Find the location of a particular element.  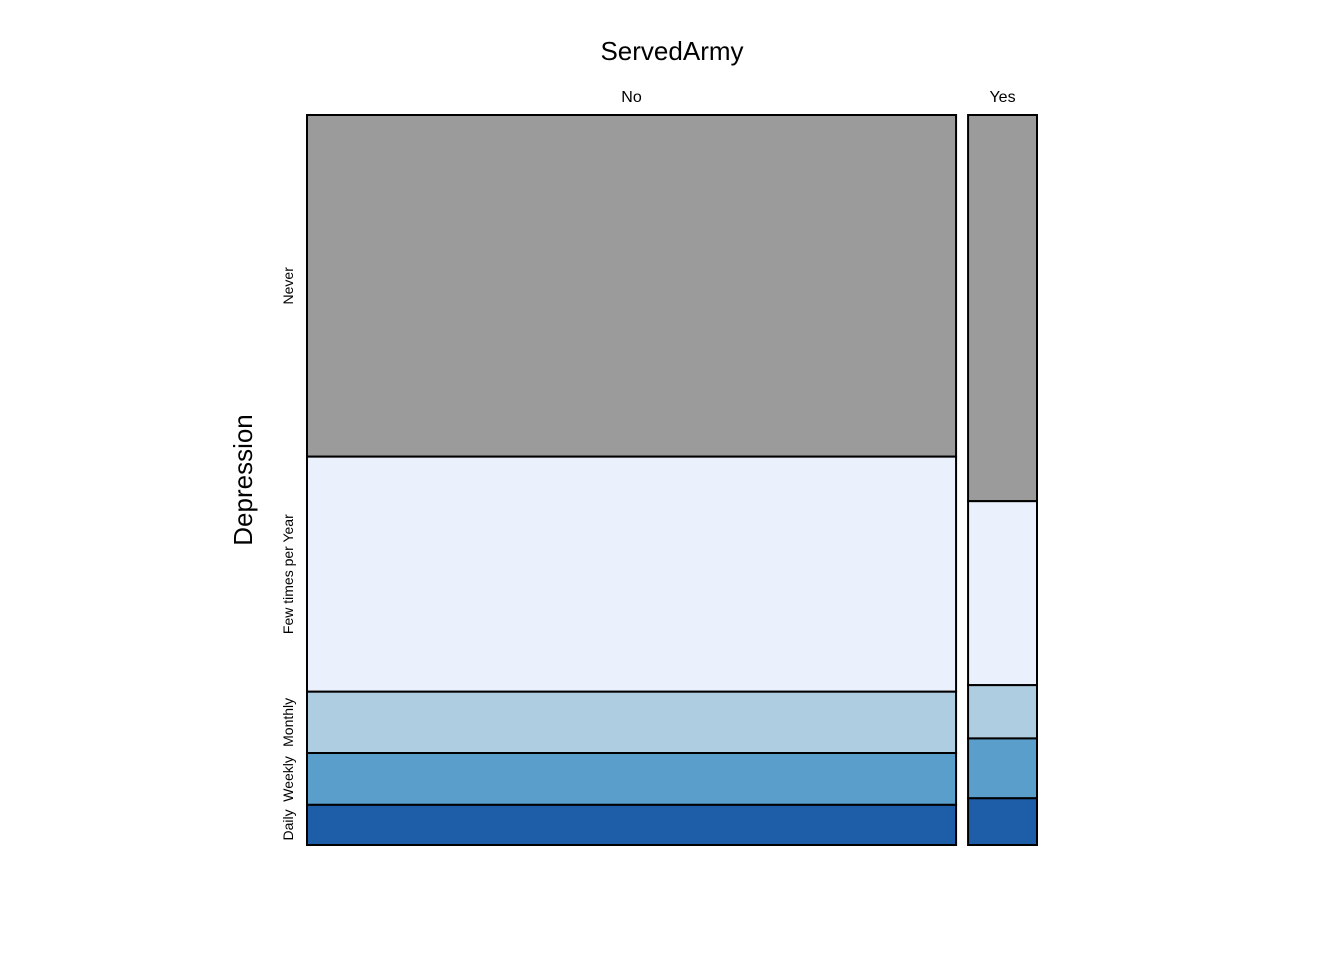

tile-yes-weekly is located at coordinates (1003, 768).